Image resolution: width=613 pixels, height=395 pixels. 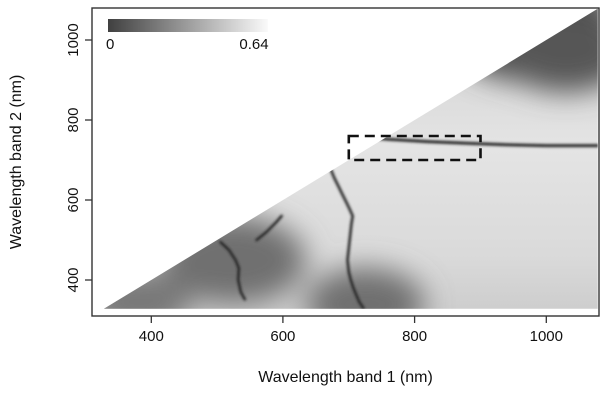 I want to click on y-tick-label: 800, so click(x=73, y=119).